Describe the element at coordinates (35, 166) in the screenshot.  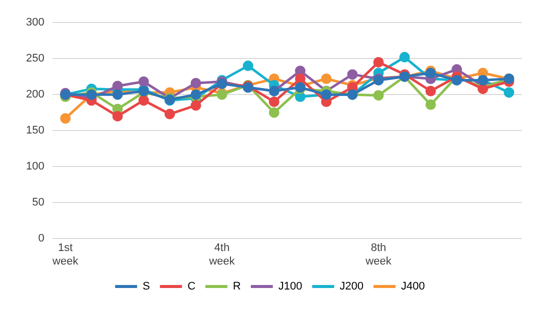
I see `y-tick-label: 100` at that location.